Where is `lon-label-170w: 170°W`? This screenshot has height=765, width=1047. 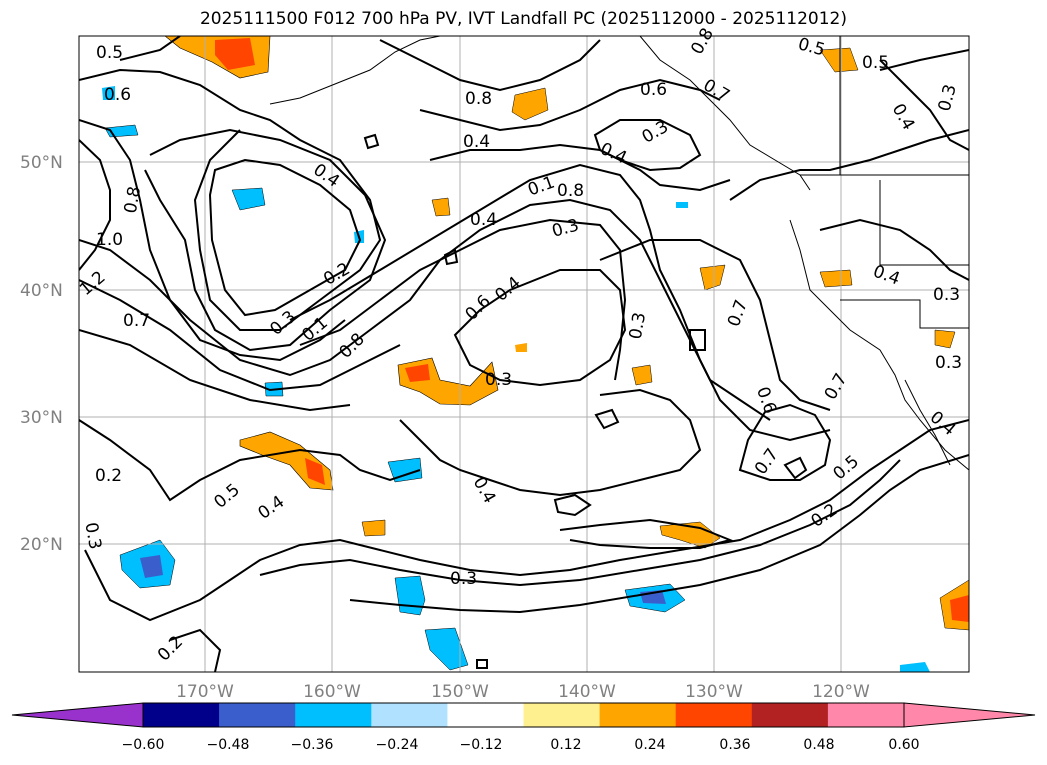
lon-label-170w: 170°W is located at coordinates (205, 692).